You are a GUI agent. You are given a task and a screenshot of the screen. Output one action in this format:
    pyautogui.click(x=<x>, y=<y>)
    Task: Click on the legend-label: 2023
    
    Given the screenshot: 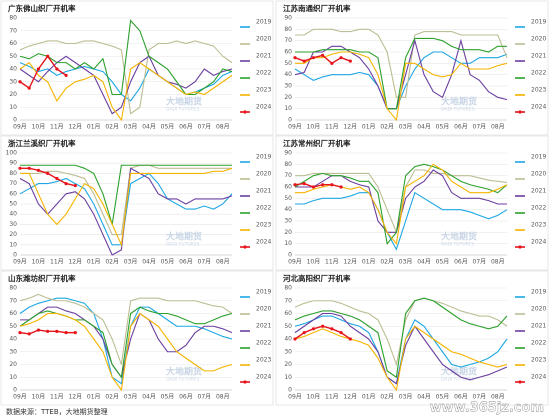 What is the action you would take?
    pyautogui.click(x=263, y=90)
    